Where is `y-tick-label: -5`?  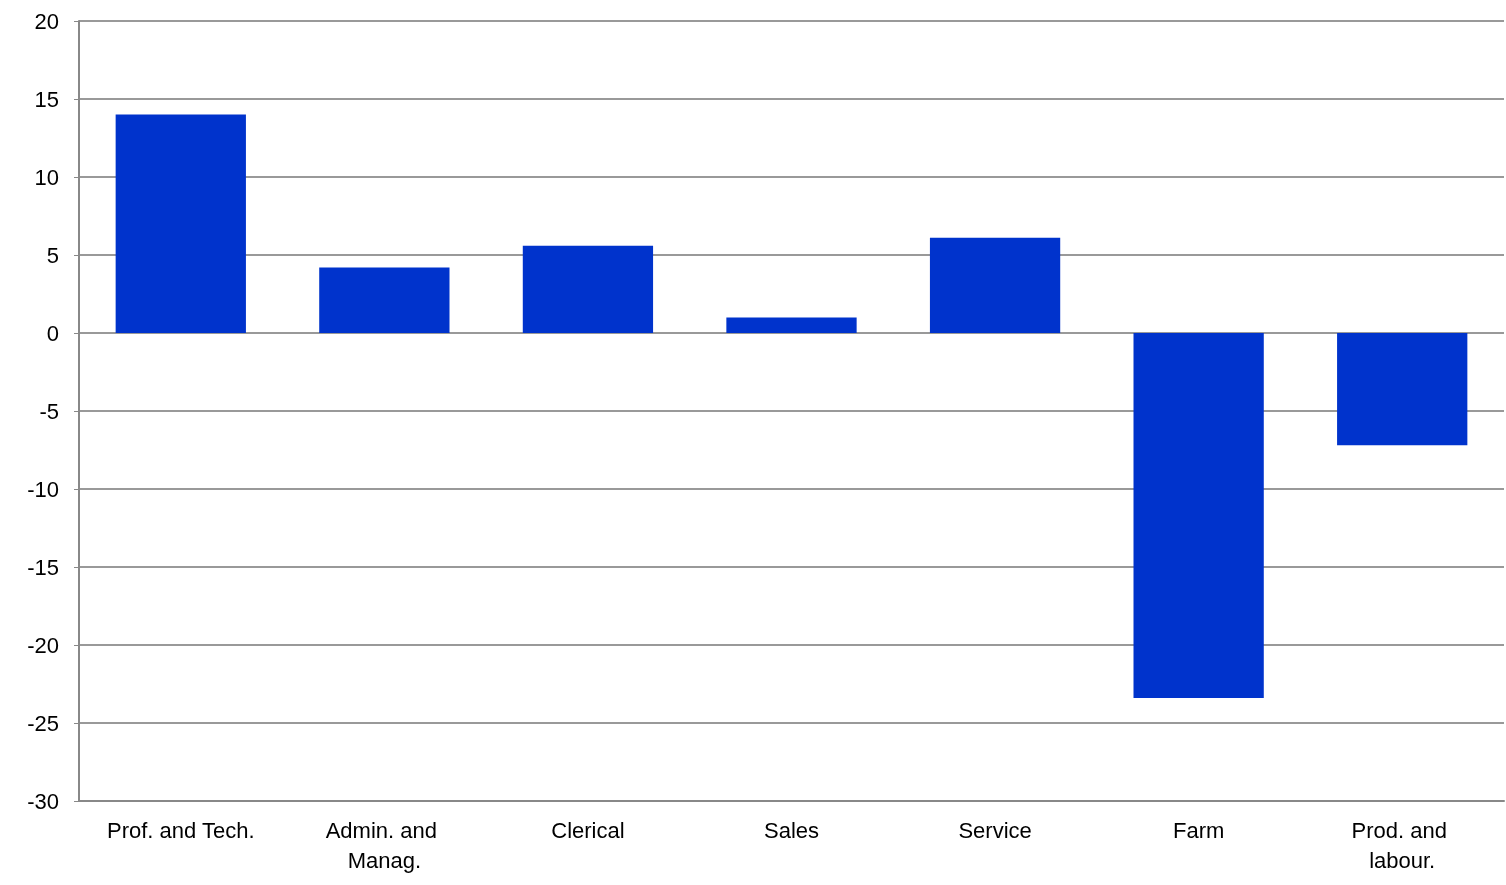 y-tick-label: -5 is located at coordinates (49, 411).